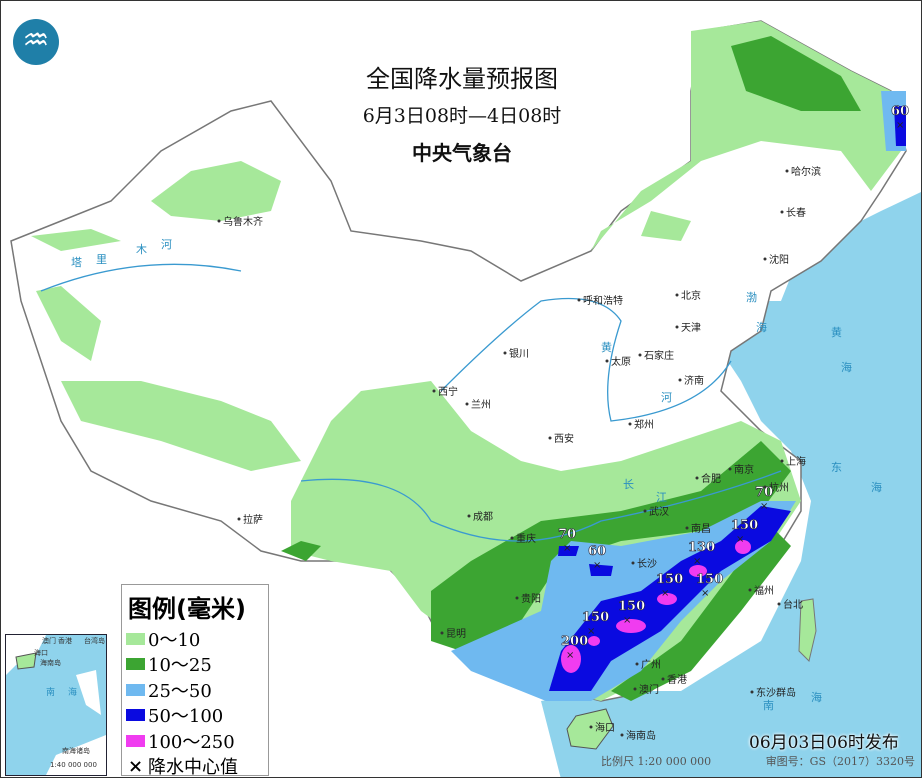 The width and height of the screenshot is (922, 778). Describe the element at coordinates (483, 517) in the screenshot. I see `city-label: 成都` at that location.